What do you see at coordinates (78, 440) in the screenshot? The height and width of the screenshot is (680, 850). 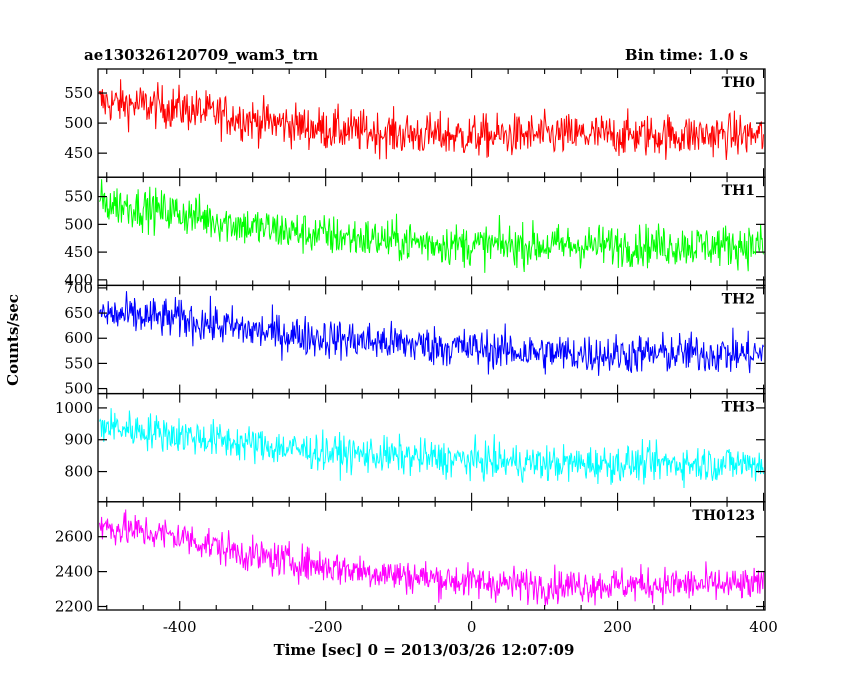 I see `y-tick-label-th3: 900` at bounding box center [78, 440].